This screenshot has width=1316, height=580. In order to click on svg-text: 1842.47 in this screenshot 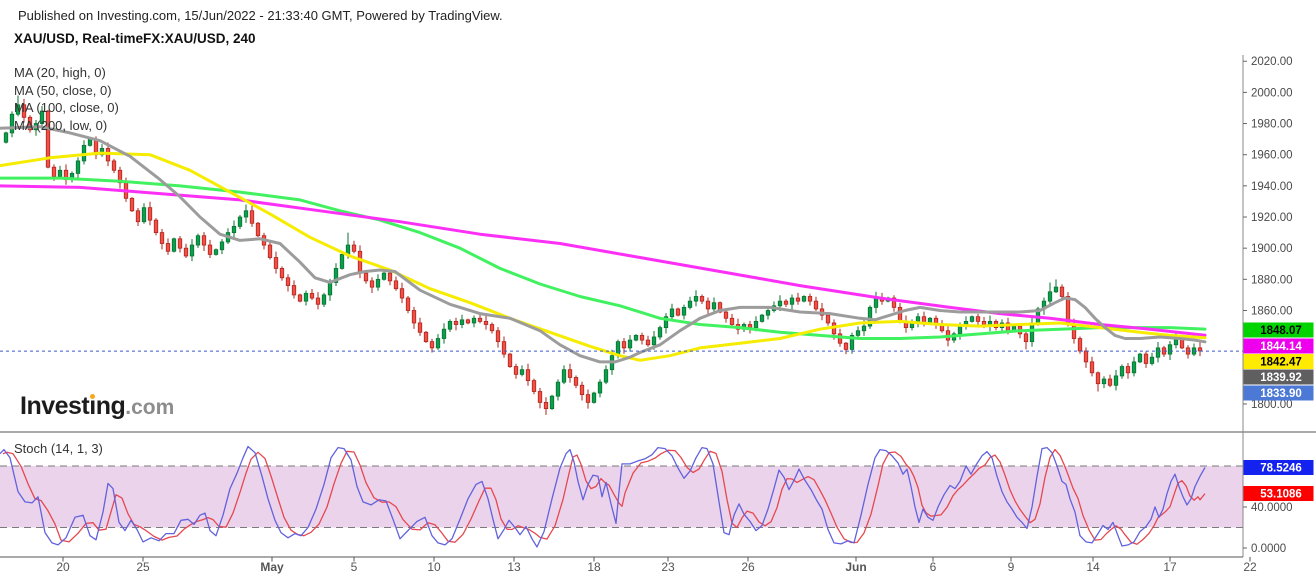, I will do `click(1281, 363)`.